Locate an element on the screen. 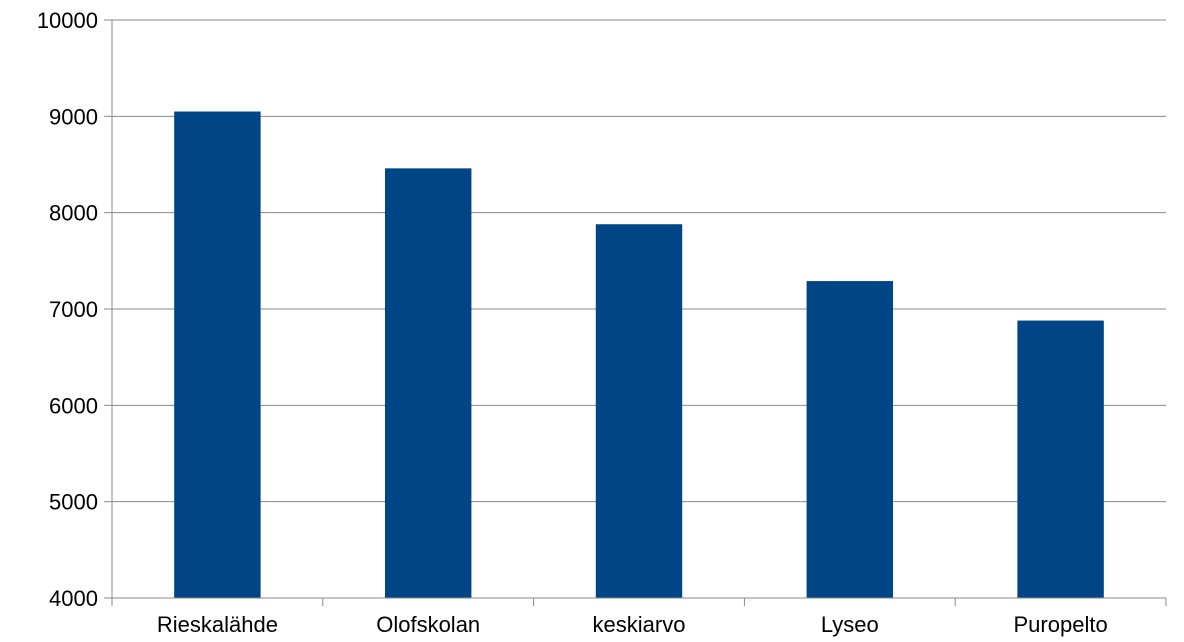 The image size is (1184, 642). y-tick-label: 6000 is located at coordinates (73, 405).